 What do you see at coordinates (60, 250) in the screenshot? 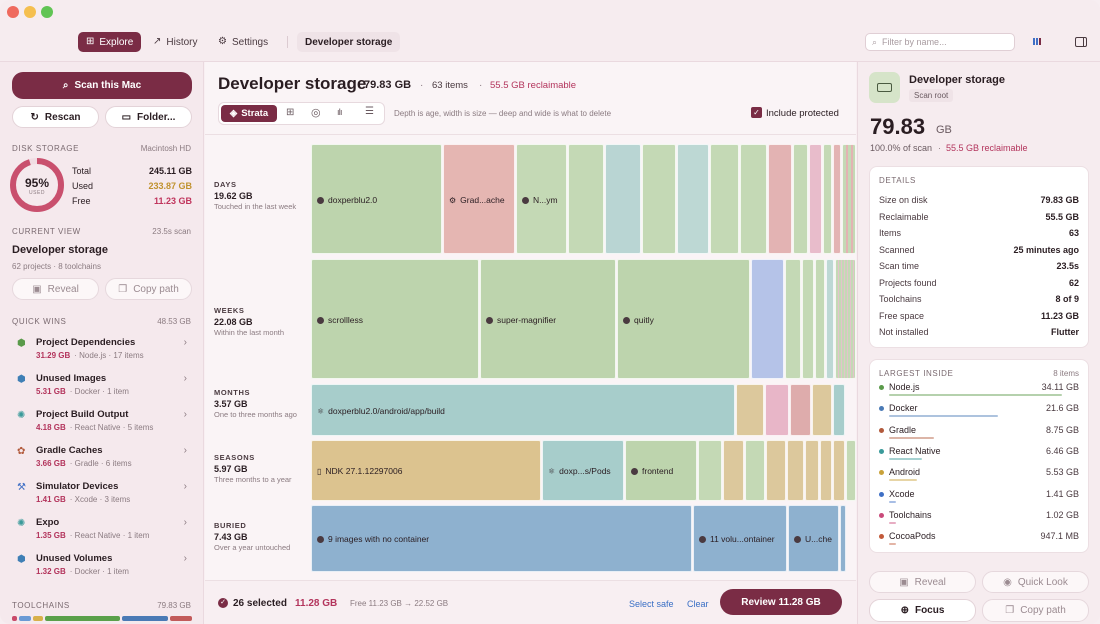
I see `current-view-title: Developer storage` at bounding box center [60, 250].